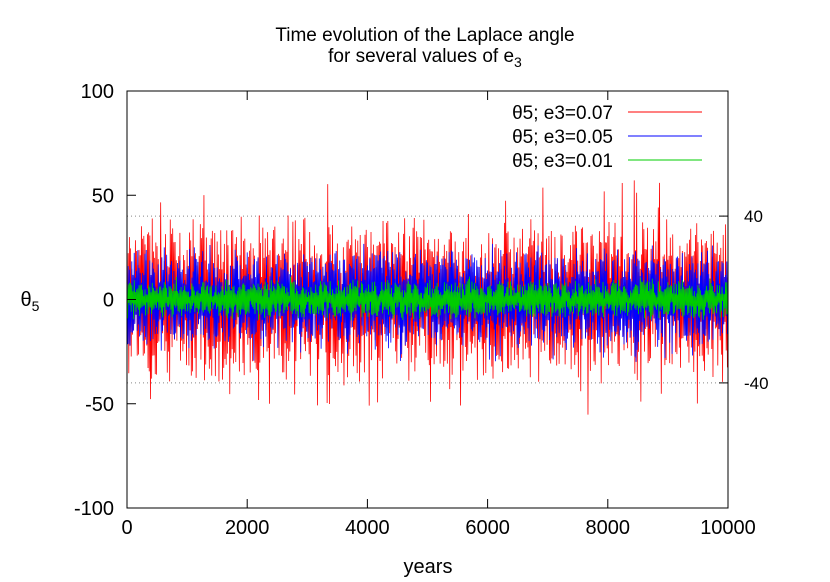 This screenshot has height=582, width=830. I want to click on y-axis-label: θ5, so click(30, 301).